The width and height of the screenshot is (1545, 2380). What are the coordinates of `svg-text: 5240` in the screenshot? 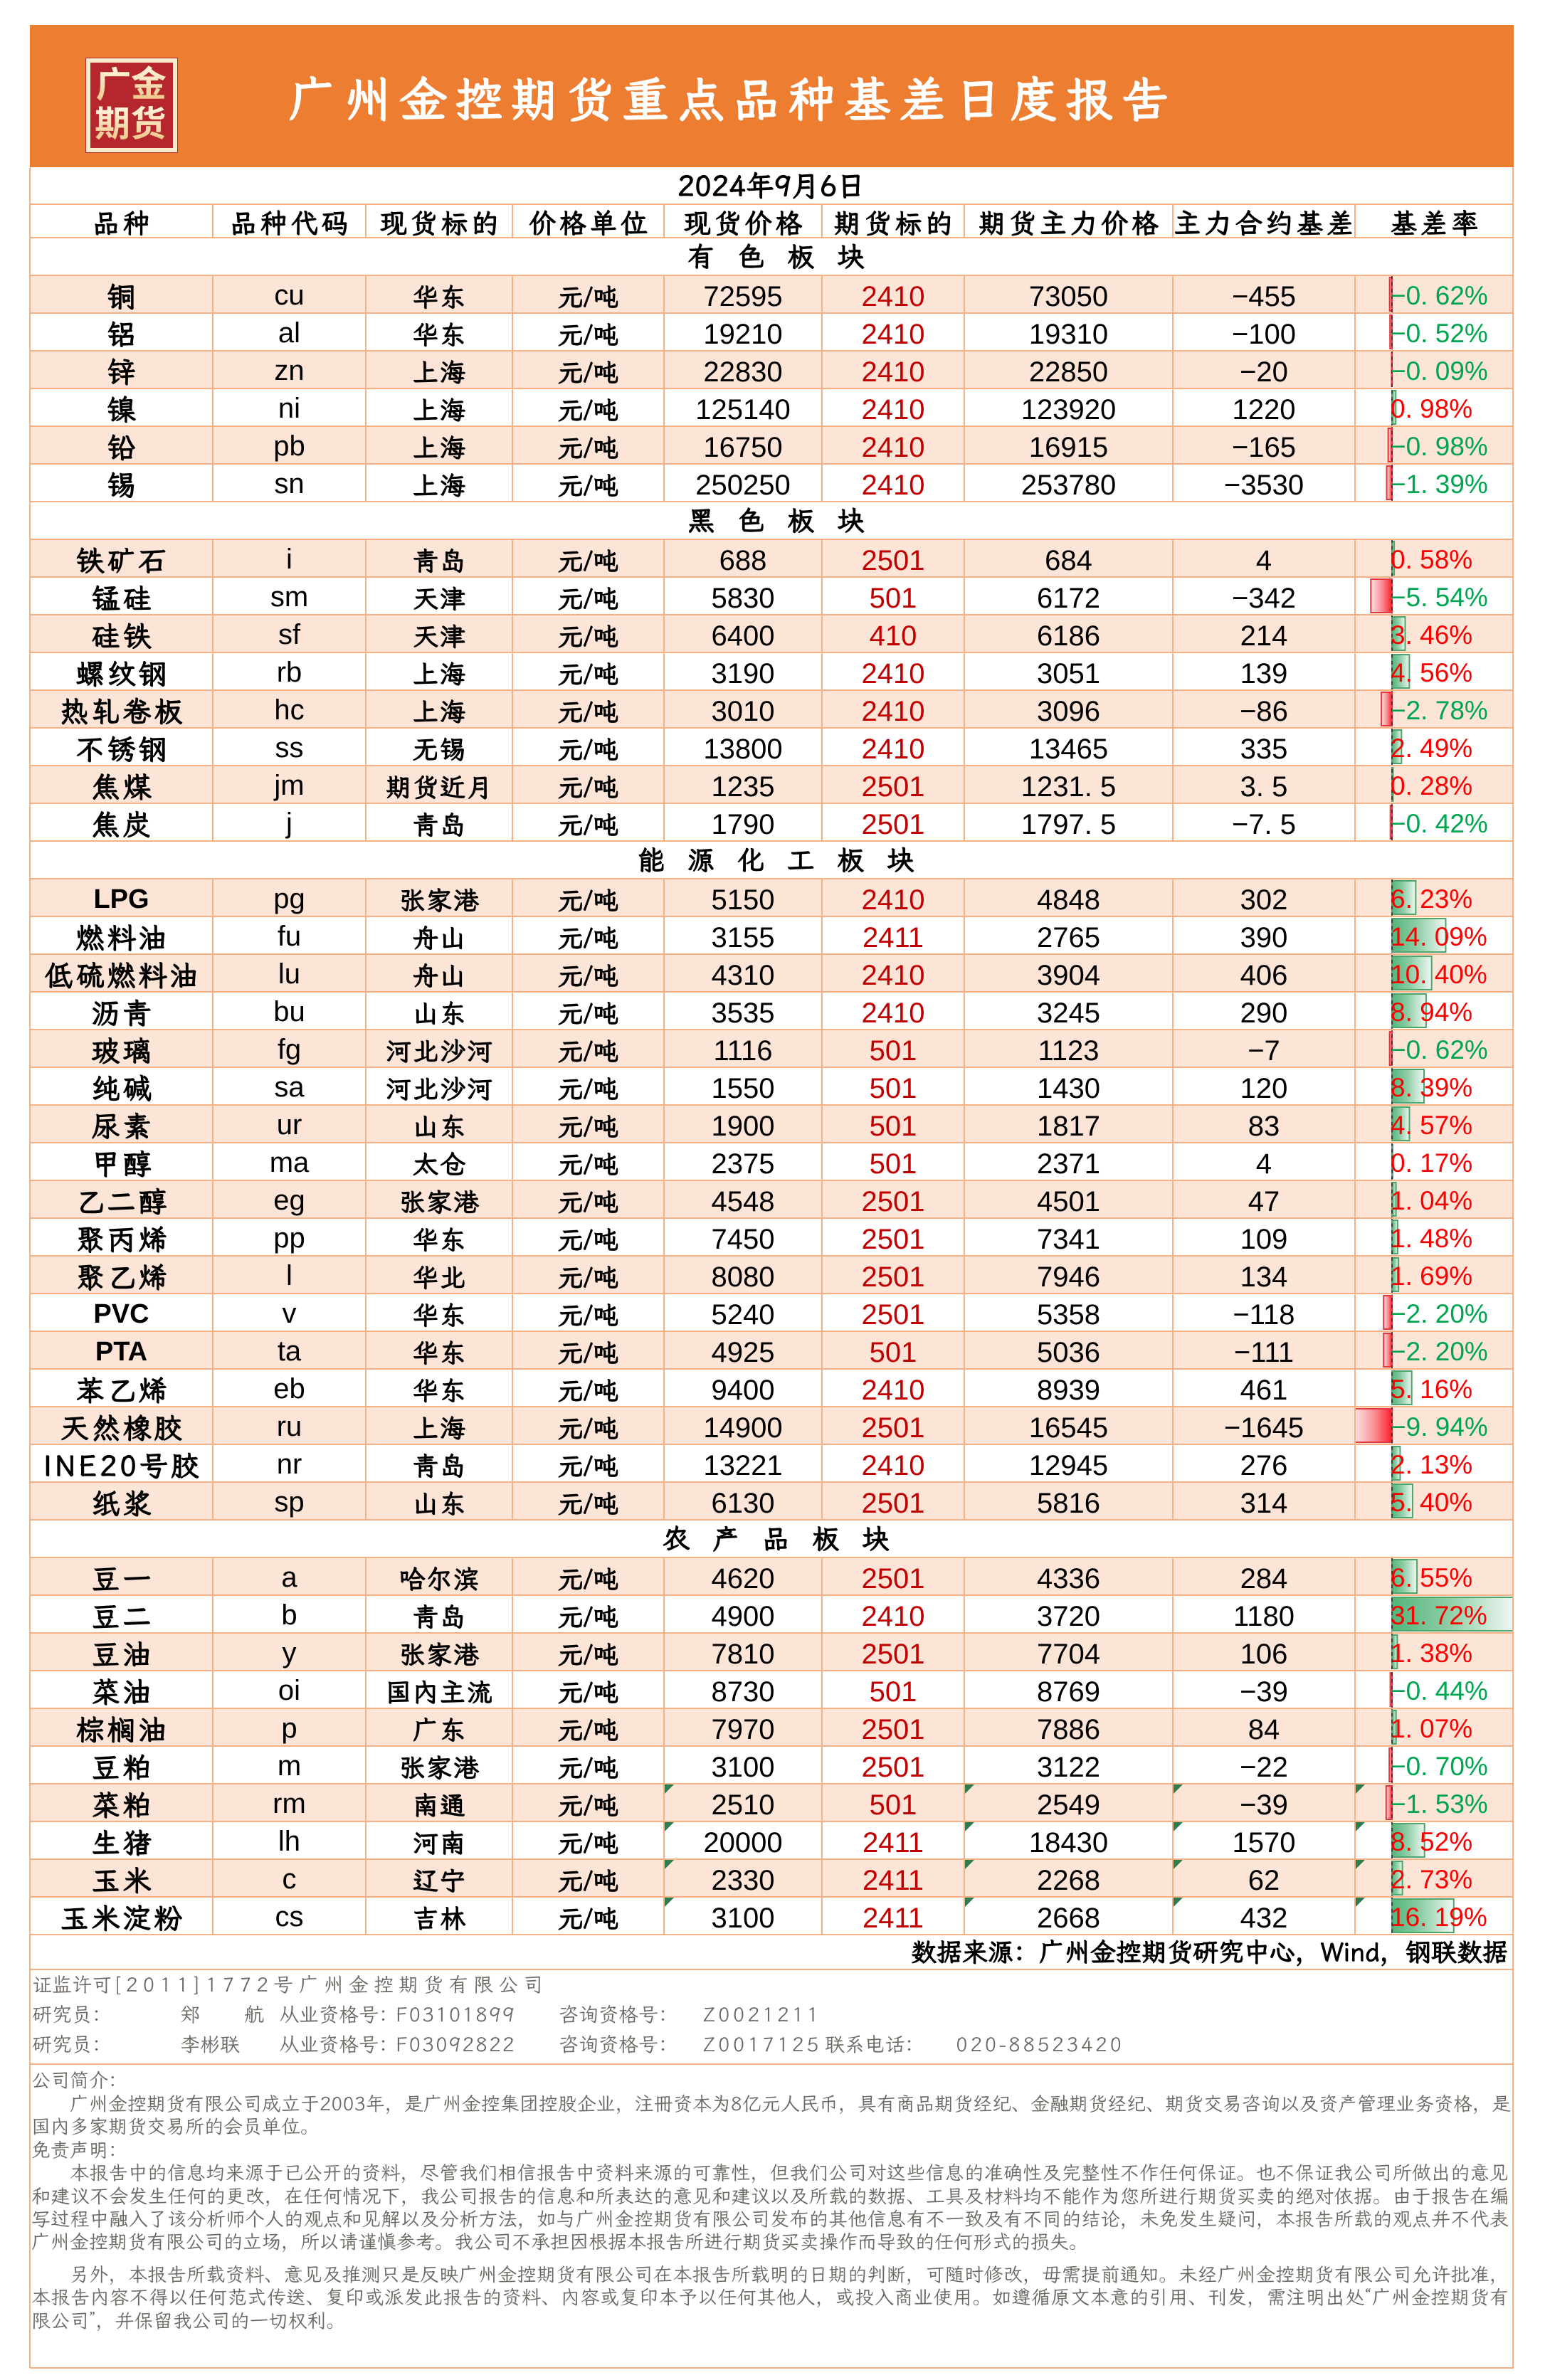 It's located at (743, 1315).